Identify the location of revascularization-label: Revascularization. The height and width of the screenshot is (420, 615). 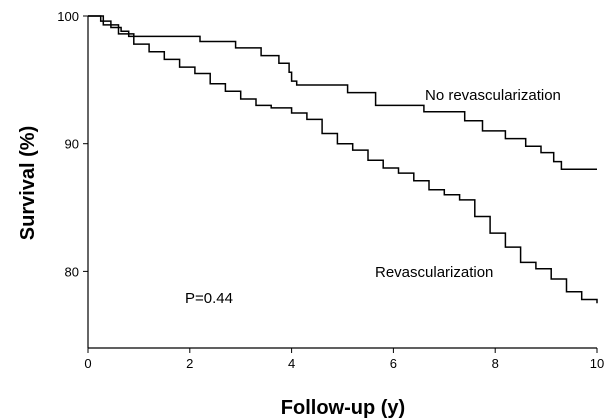
(434, 272).